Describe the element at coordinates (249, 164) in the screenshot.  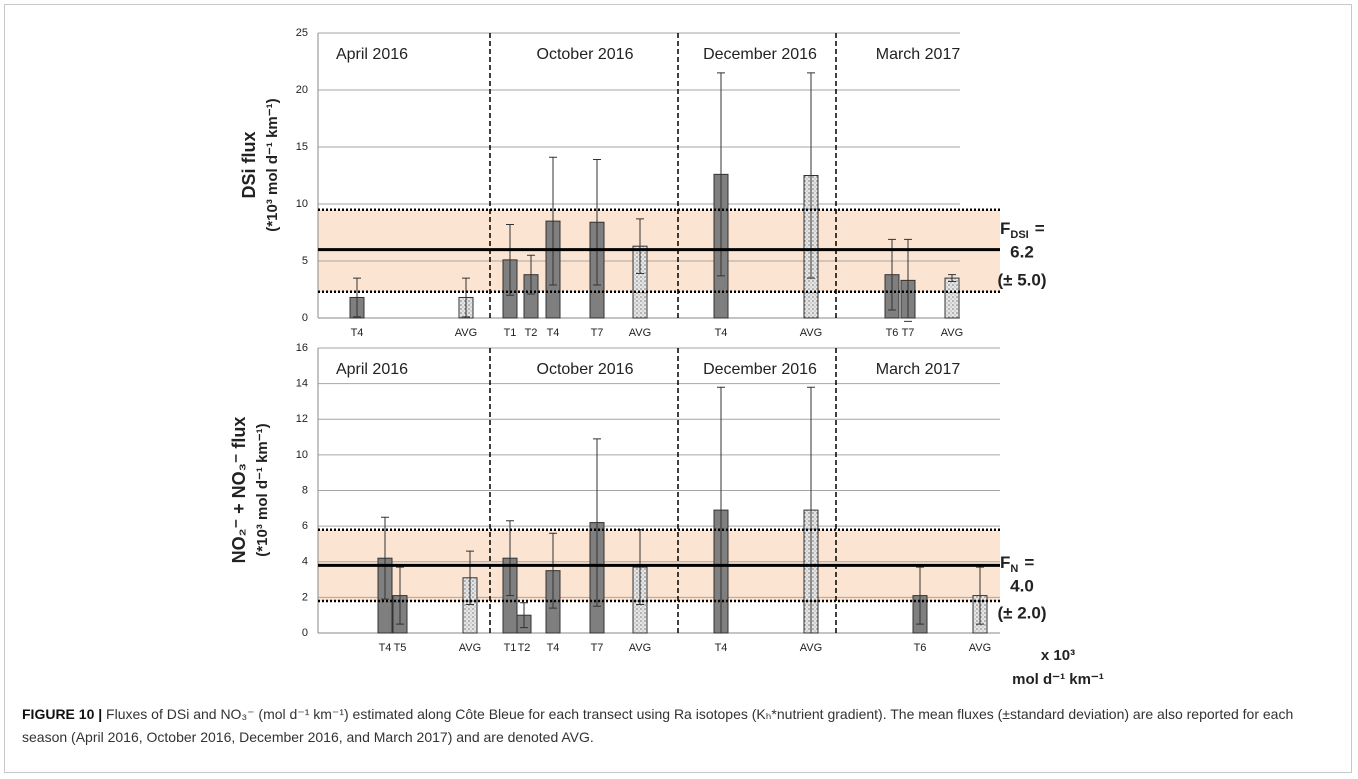
I see `y-axis-title: DSi flux` at that location.